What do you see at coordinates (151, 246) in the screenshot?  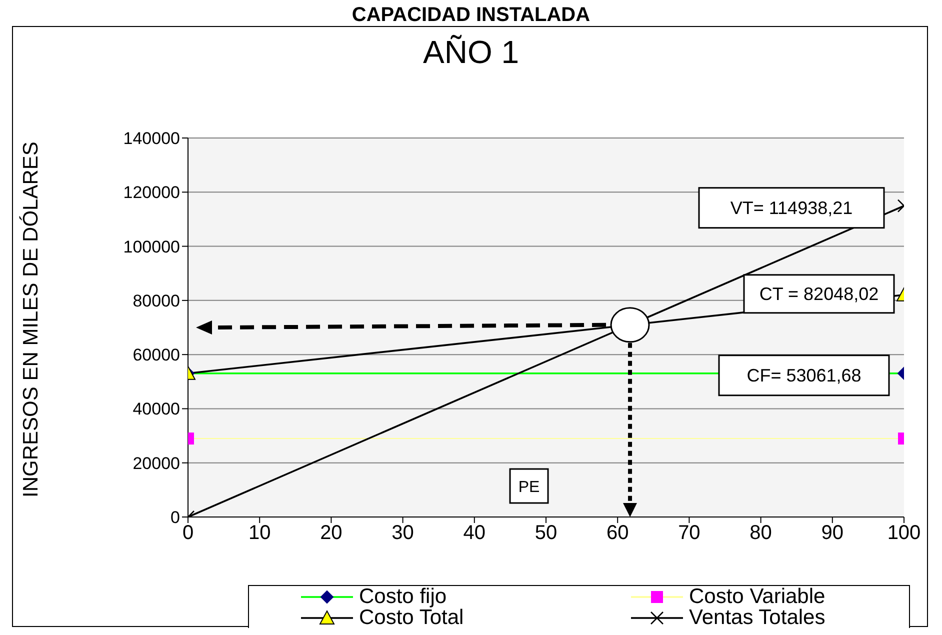 I see `y-tick-label: 100000` at bounding box center [151, 246].